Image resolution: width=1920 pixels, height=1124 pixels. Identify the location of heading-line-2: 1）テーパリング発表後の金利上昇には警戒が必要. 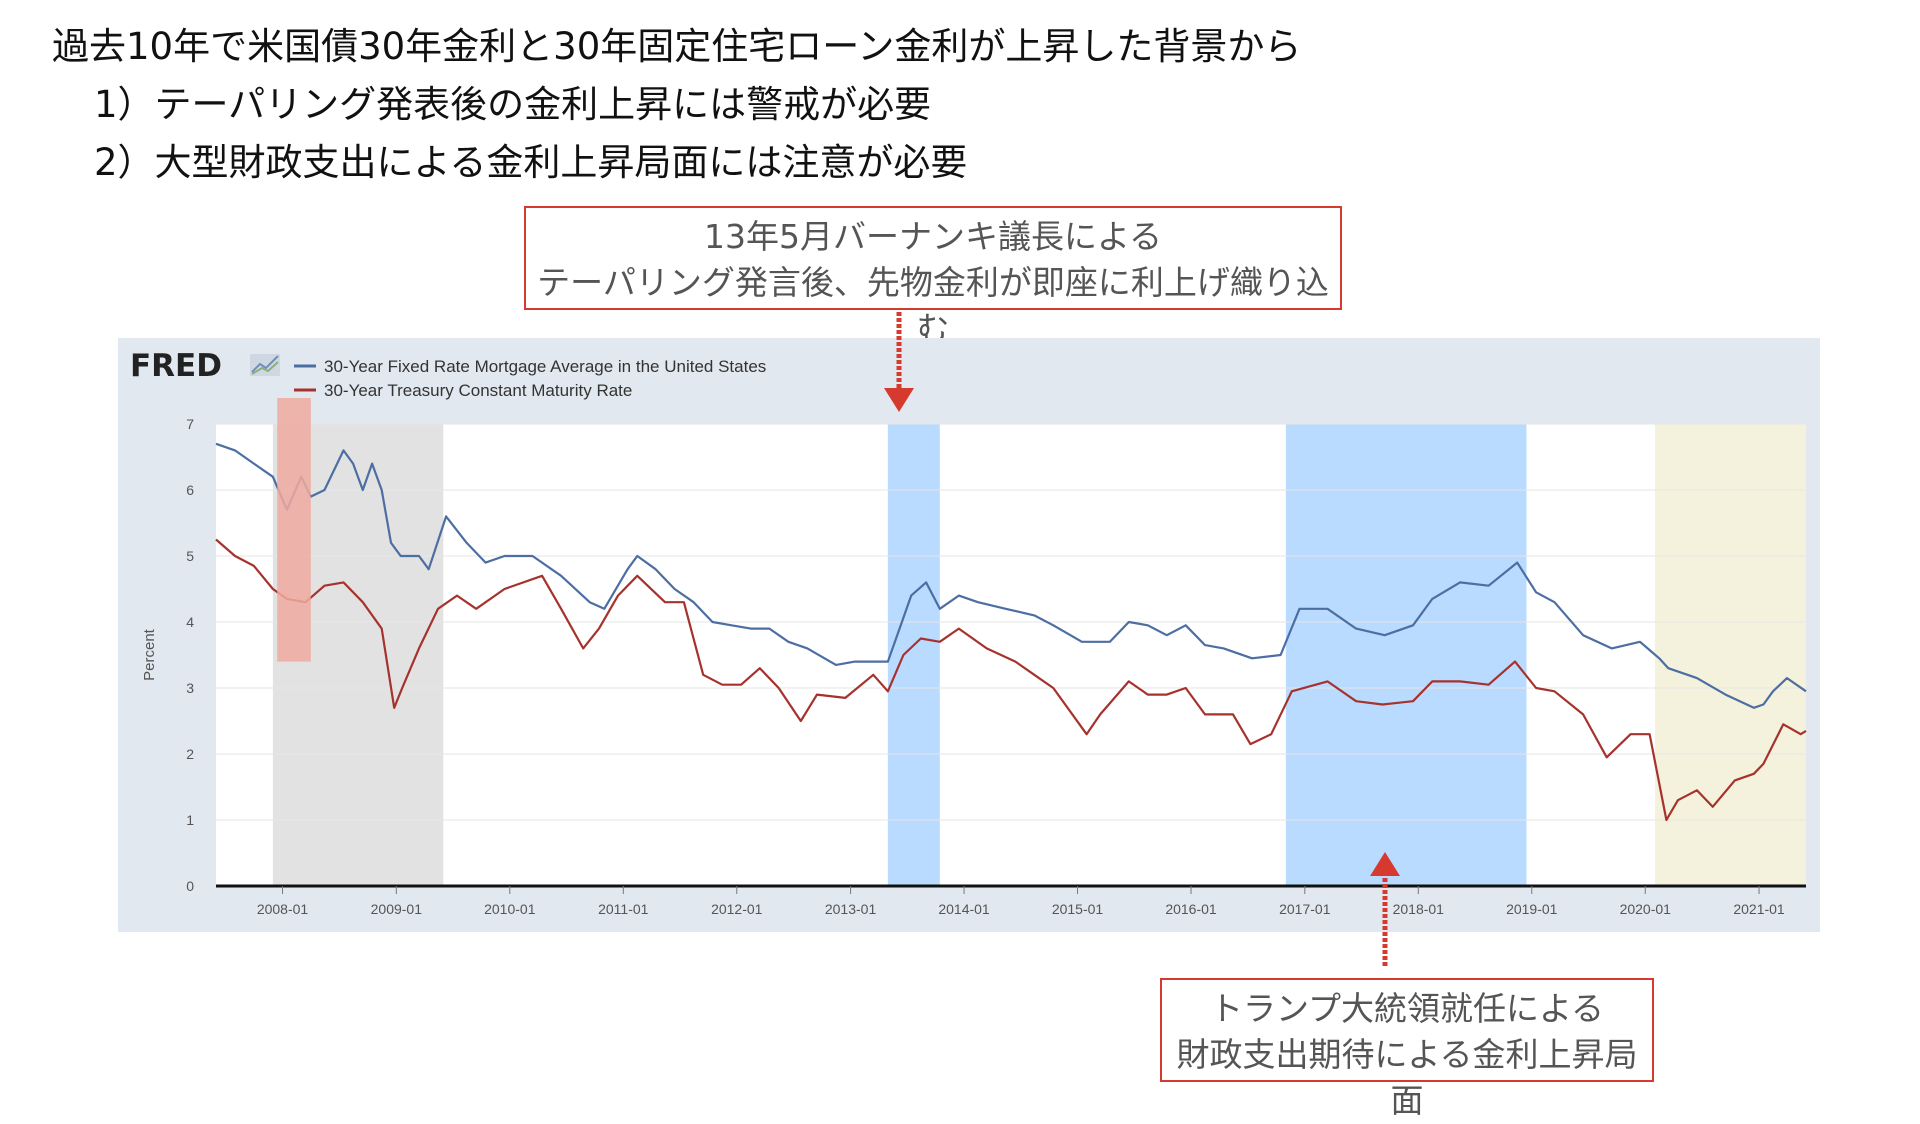
(513, 104).